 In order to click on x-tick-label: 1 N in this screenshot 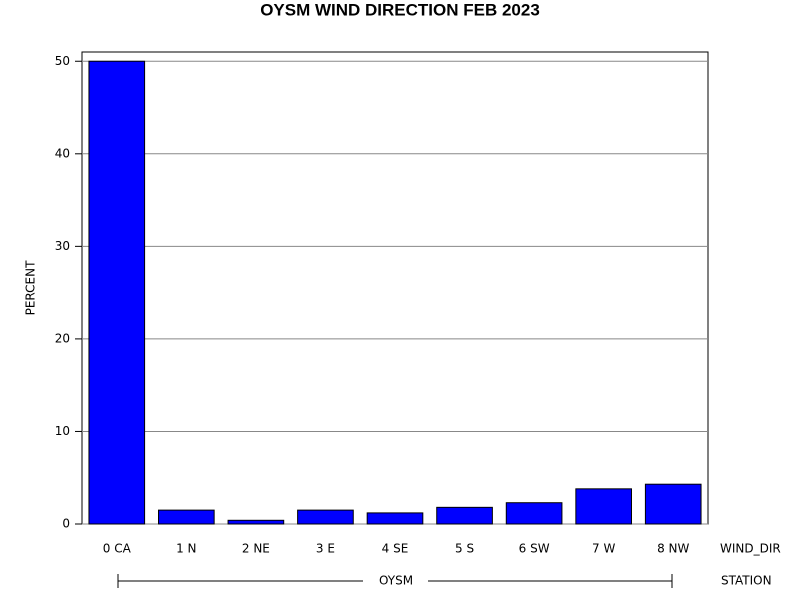, I will do `click(186, 549)`.